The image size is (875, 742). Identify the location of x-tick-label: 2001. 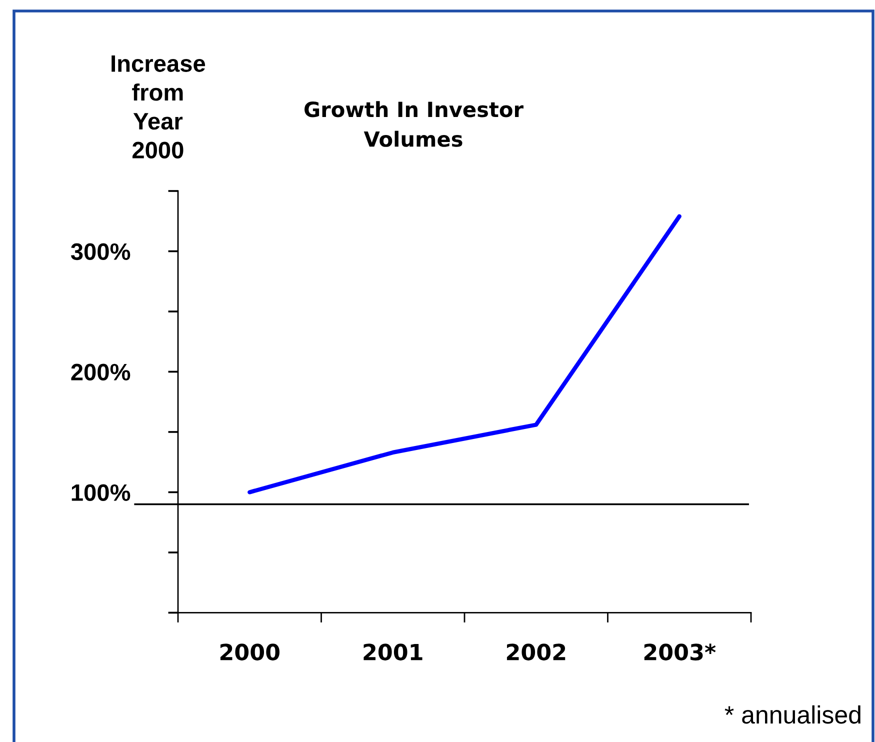
(393, 652).